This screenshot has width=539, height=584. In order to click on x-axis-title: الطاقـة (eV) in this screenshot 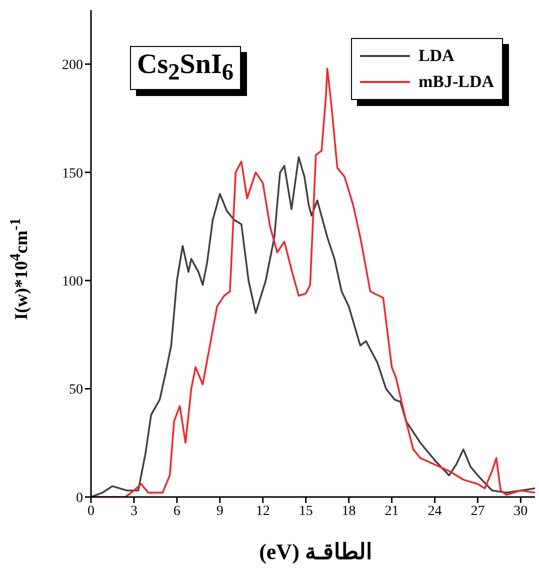, I will do `click(315, 552)`.